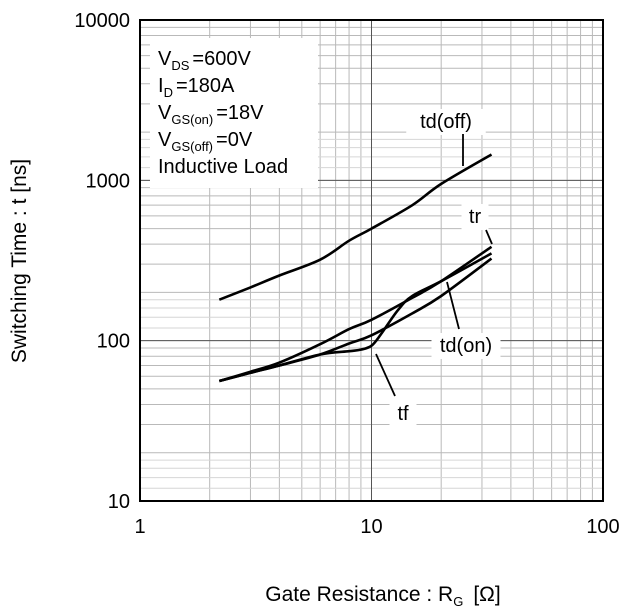 Image resolution: width=626 pixels, height=613 pixels. I want to click on label-leaders, so click(434, 265).